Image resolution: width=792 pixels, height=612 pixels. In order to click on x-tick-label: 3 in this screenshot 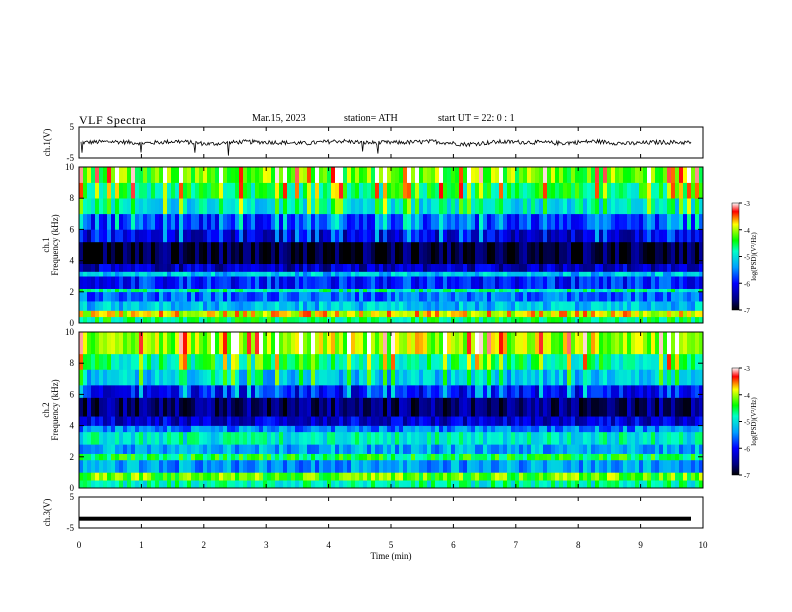, I will do `click(266, 545)`.